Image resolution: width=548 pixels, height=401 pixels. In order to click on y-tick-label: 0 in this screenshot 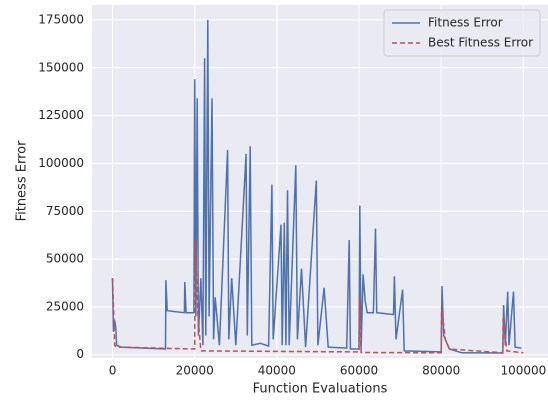, I will do `click(80, 354)`.